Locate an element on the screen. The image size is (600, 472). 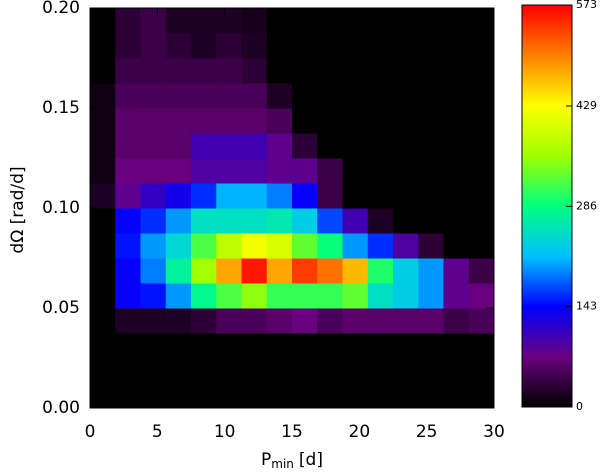
colorbar-tick-label: 143 is located at coordinates (586, 306).